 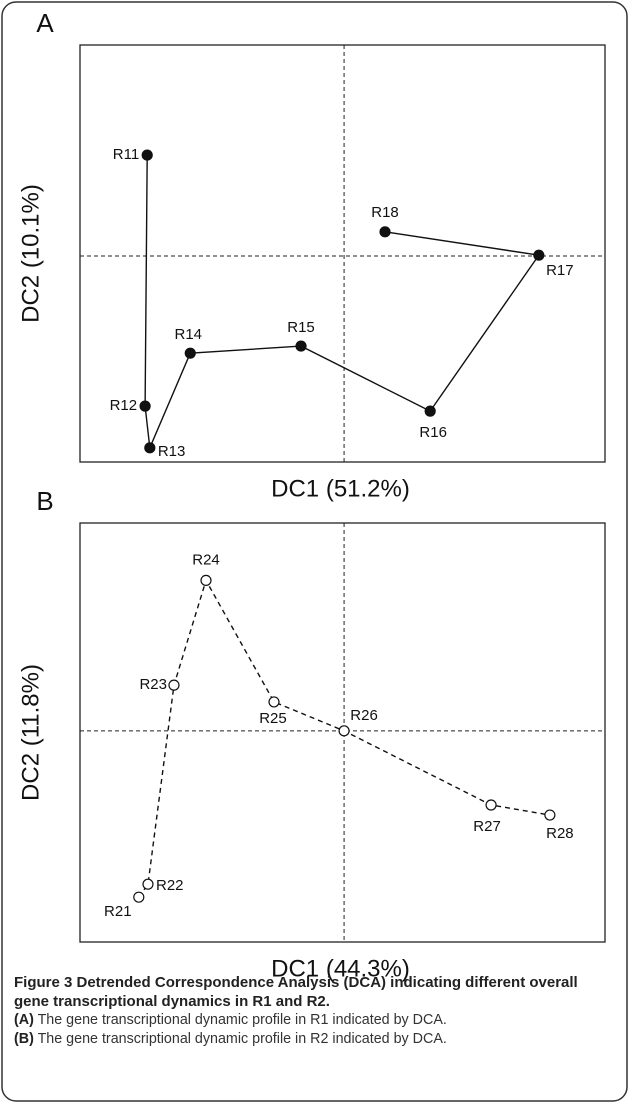 What do you see at coordinates (124, 405) in the screenshot?
I see `point-label: R12` at bounding box center [124, 405].